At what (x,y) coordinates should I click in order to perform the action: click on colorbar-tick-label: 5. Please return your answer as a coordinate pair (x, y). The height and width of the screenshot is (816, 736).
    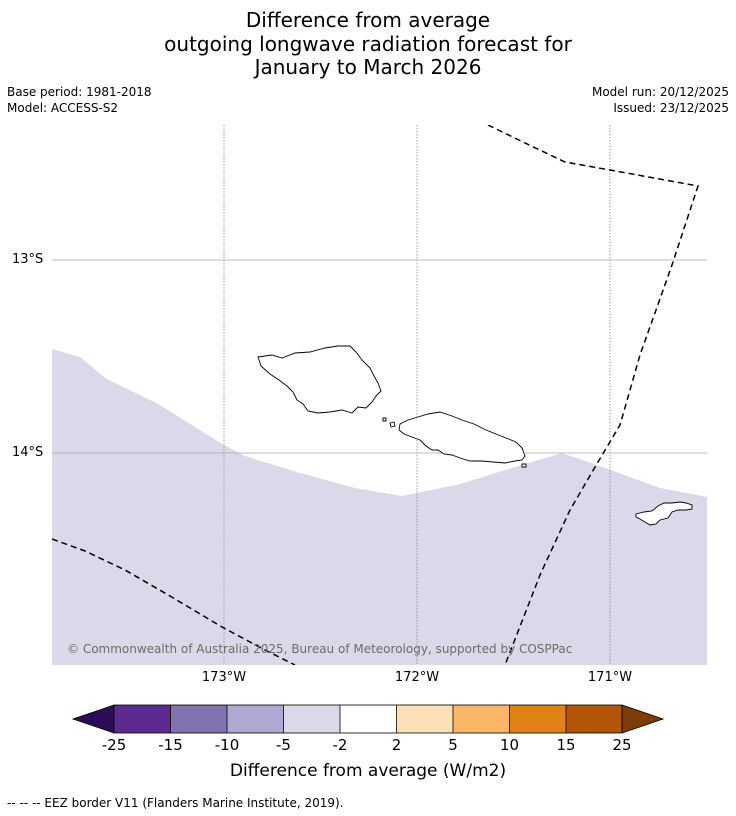
    Looking at the image, I should click on (453, 745).